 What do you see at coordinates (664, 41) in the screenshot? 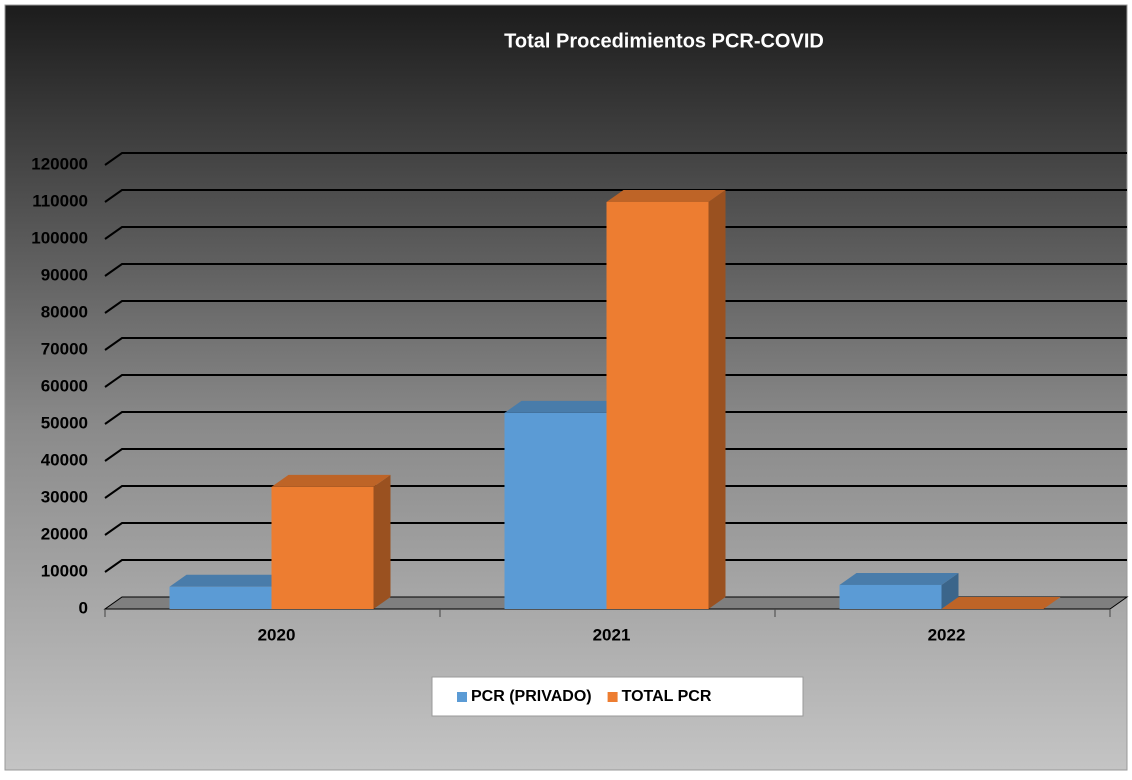
I see `chart-title: Total Procedimientos PCR-COVID` at bounding box center [664, 41].